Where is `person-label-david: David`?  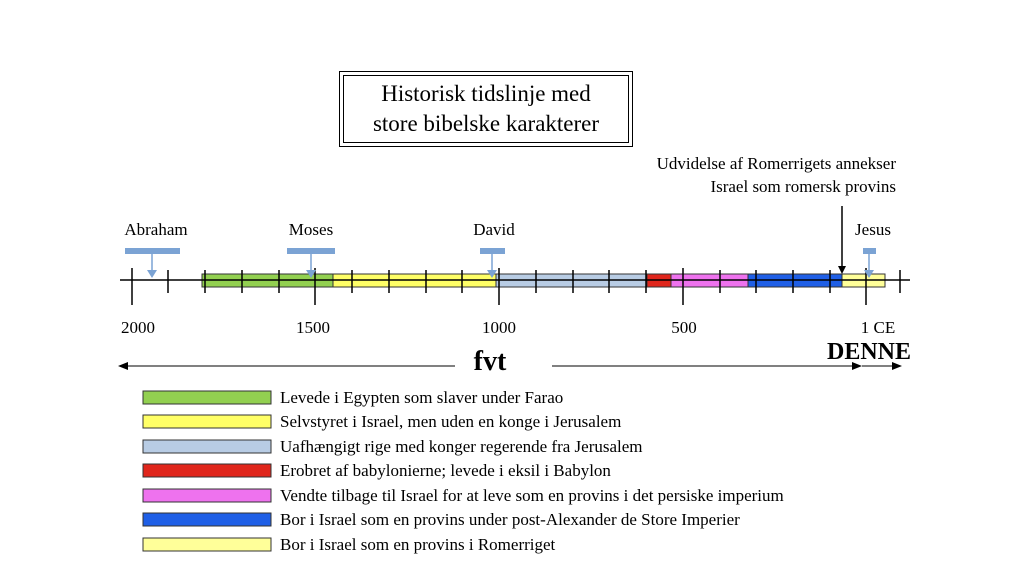 person-label-david: David is located at coordinates (494, 229).